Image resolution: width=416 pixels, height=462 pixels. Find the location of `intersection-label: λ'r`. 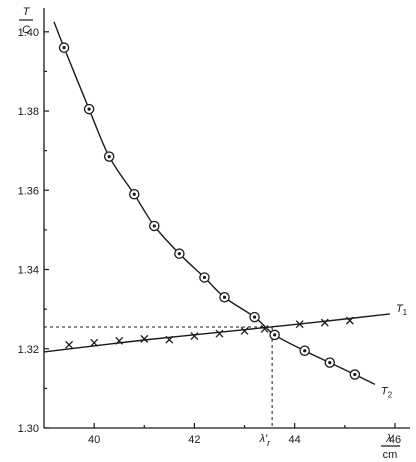

intersection-label: λ'r is located at coordinates (265, 440).